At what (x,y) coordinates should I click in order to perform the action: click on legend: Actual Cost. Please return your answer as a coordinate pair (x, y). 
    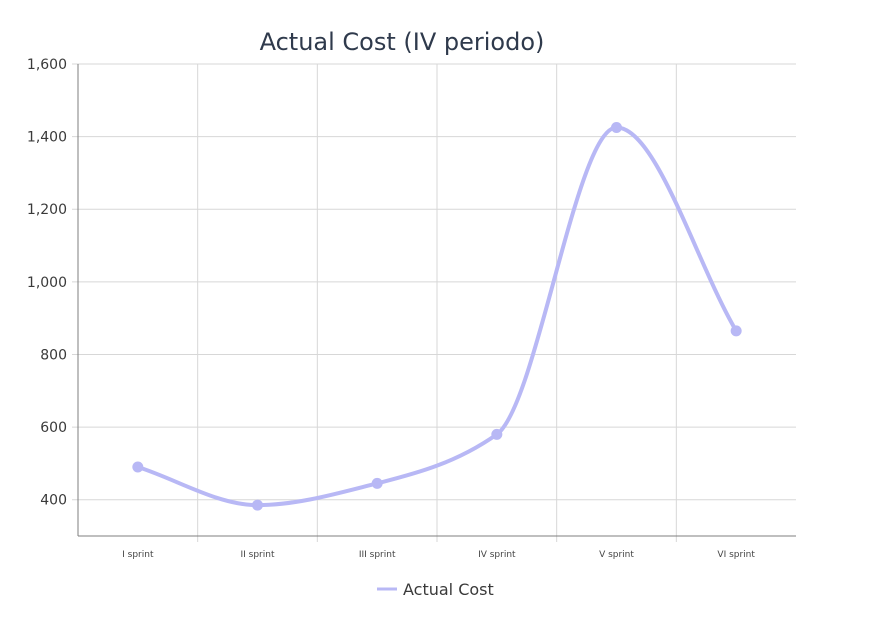
    Looking at the image, I should click on (435, 589).